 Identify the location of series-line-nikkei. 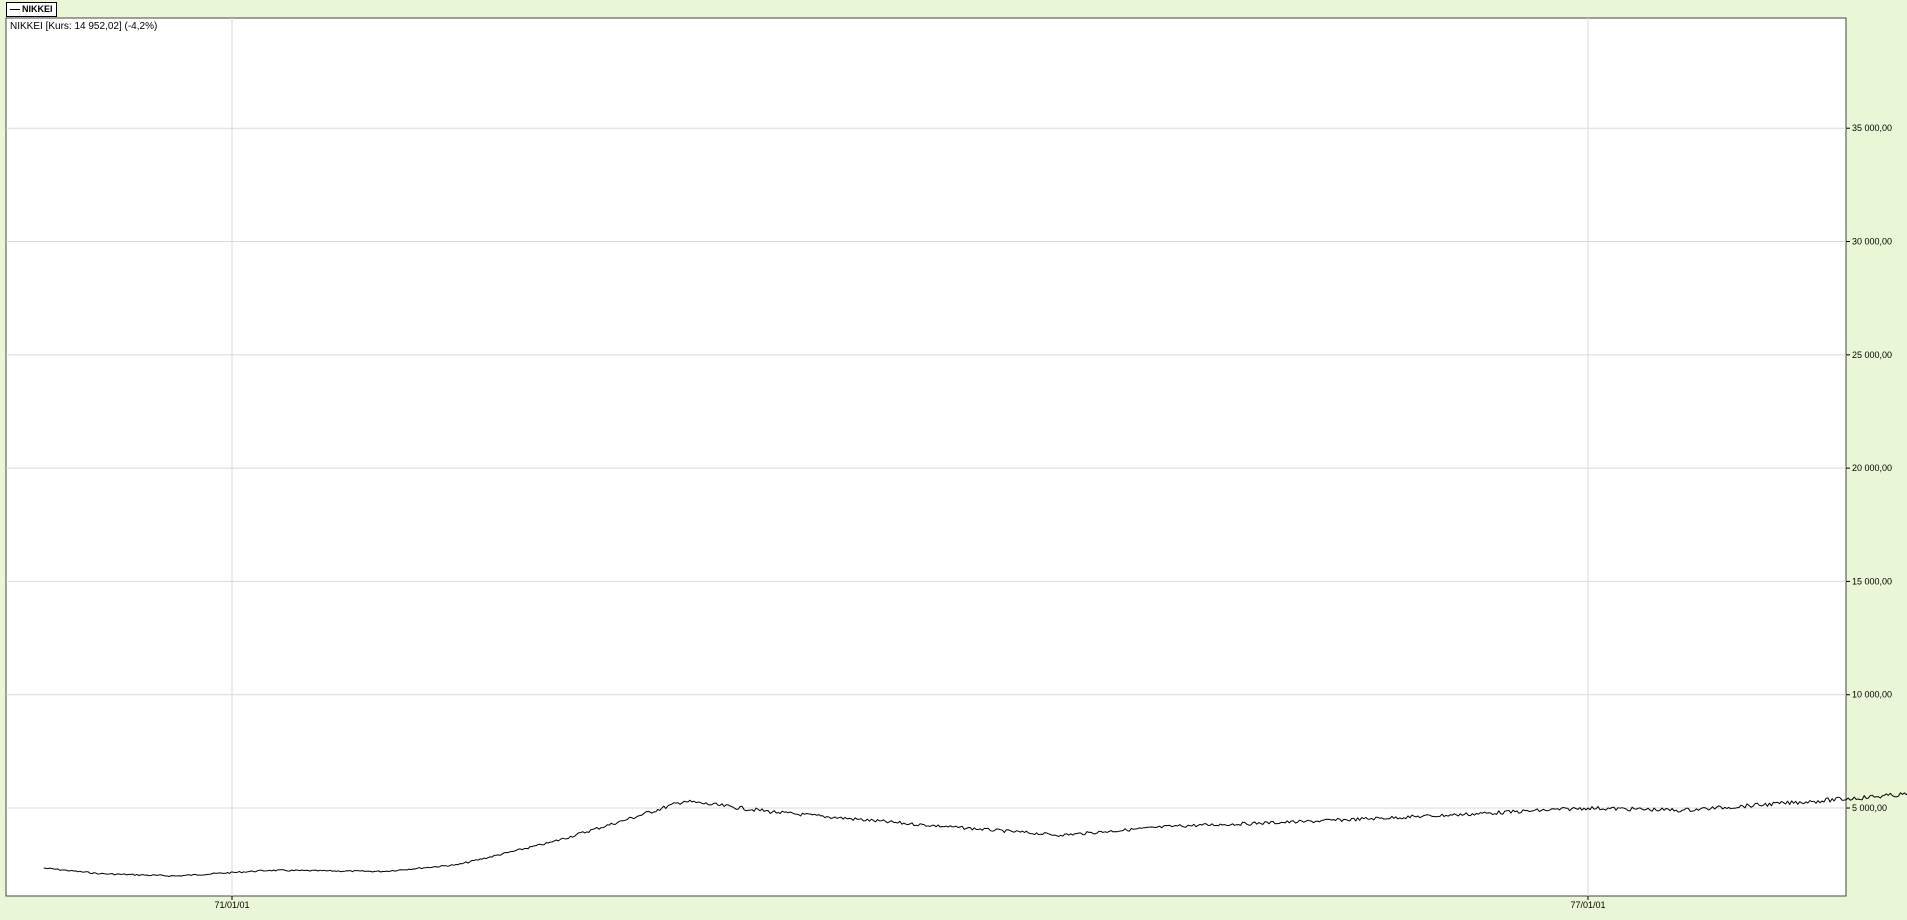
(975, 834).